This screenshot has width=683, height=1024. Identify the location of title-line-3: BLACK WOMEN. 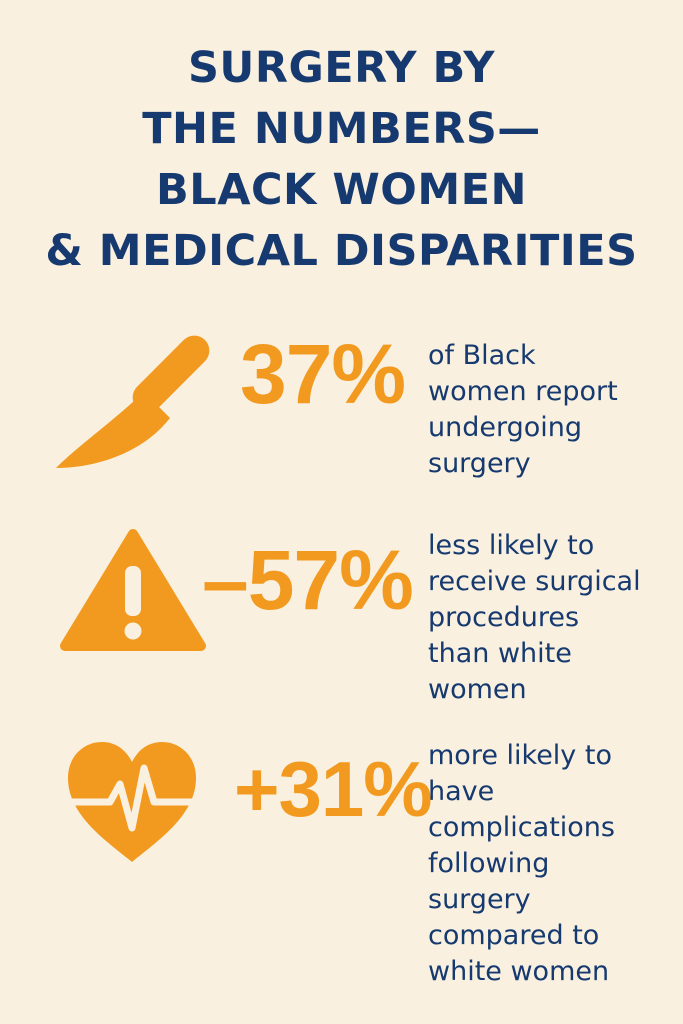
(341, 190).